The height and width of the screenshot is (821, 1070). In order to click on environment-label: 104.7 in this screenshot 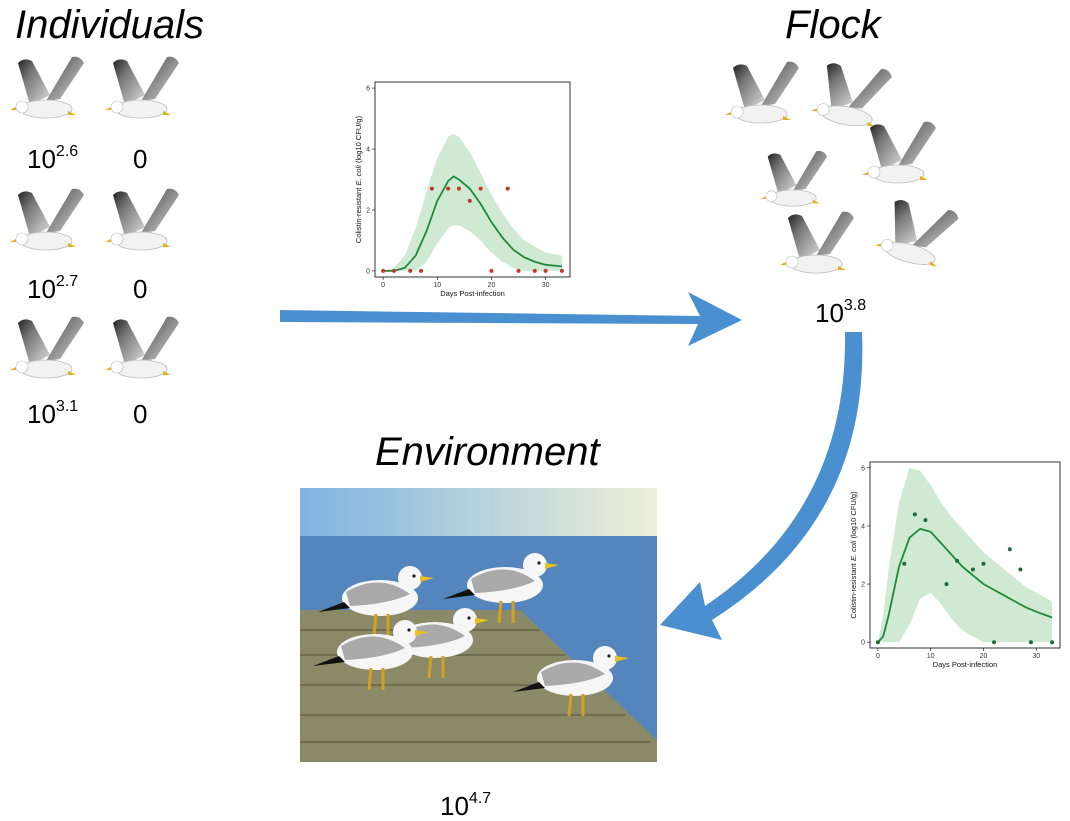, I will do `click(465, 805)`.